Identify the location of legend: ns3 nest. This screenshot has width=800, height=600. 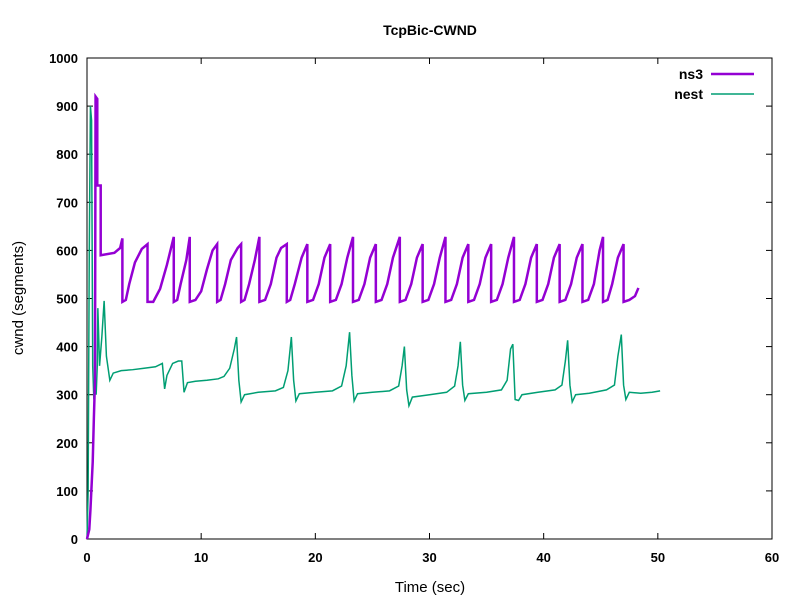
(714, 84).